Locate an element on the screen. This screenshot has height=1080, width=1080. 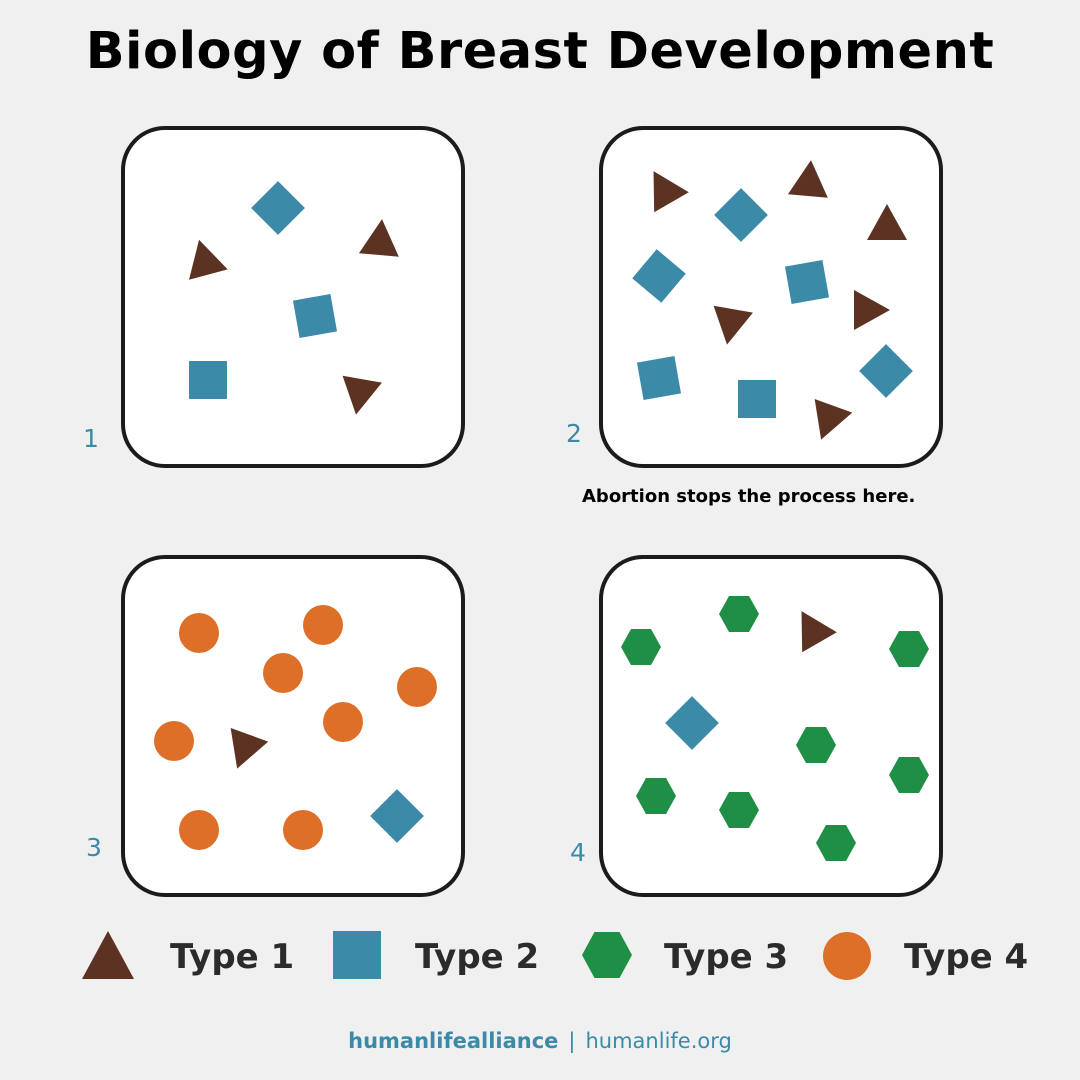
circle-icon is located at coordinates (847, 956).